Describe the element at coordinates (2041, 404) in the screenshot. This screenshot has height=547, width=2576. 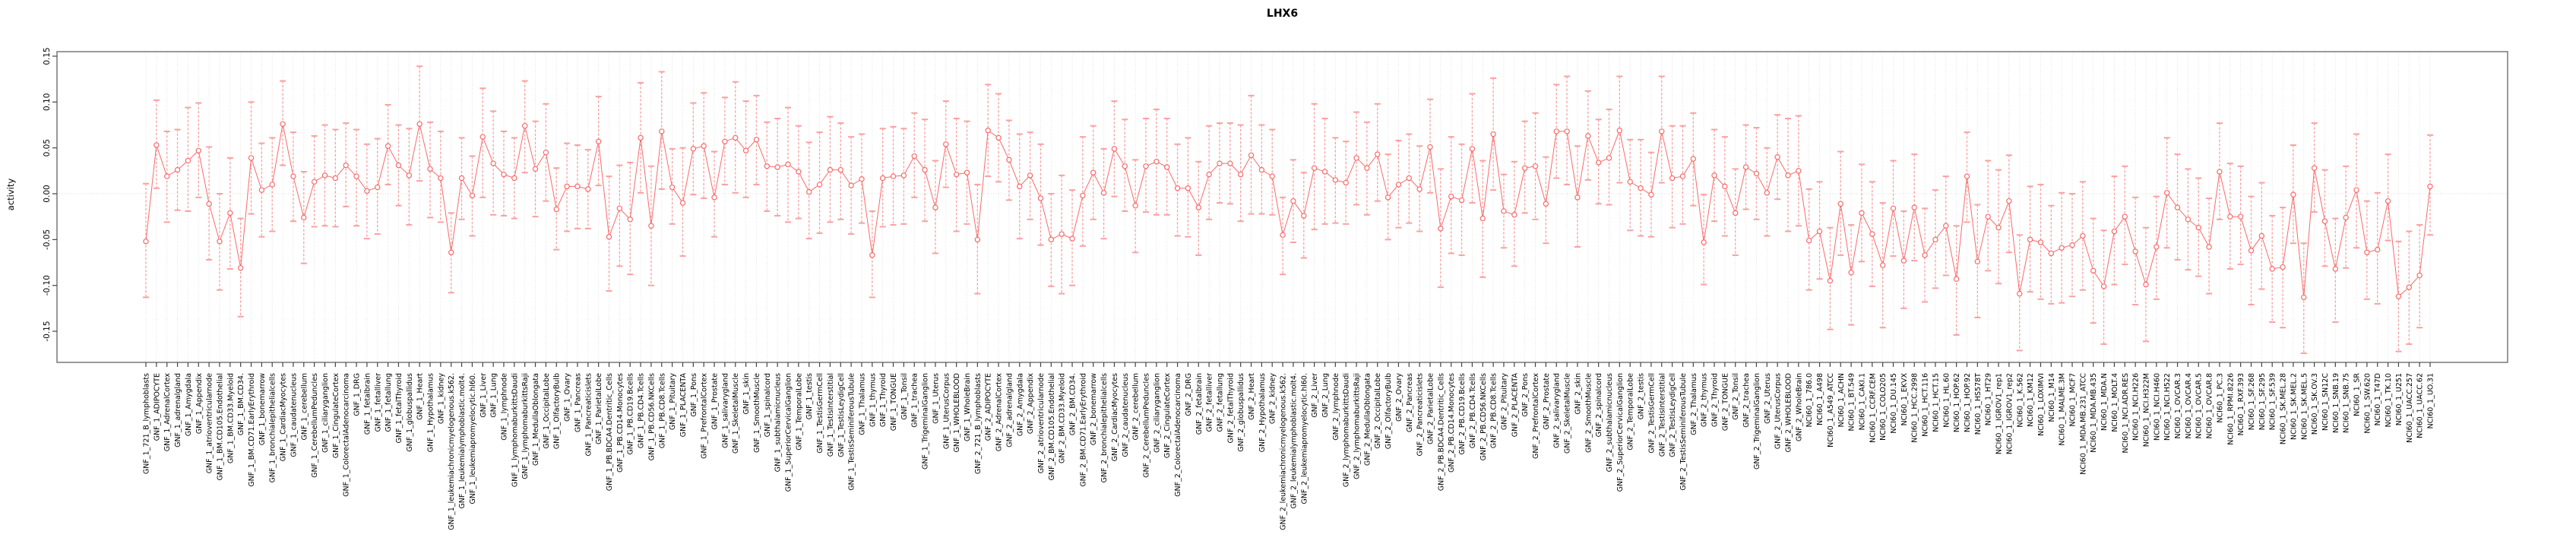
I see `x-tick-label: NCI60_1_LOXIMVI` at that location.